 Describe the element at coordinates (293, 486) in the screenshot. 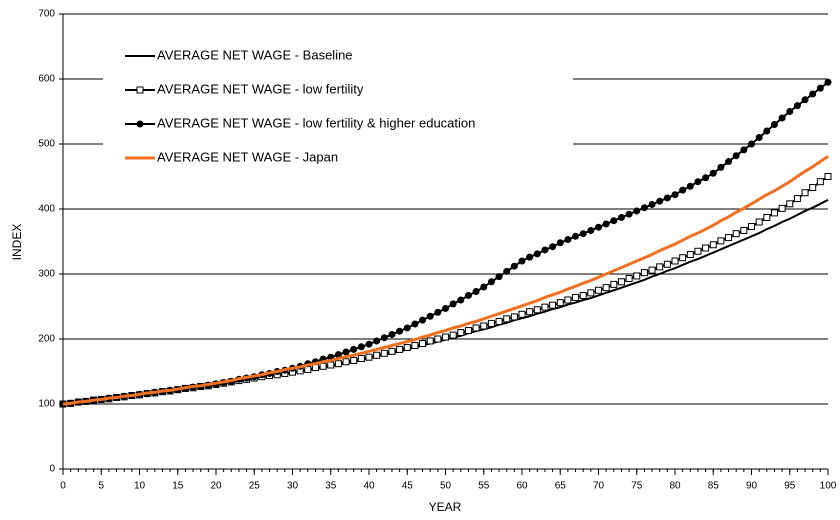

I see `x-tick-label: 30` at that location.